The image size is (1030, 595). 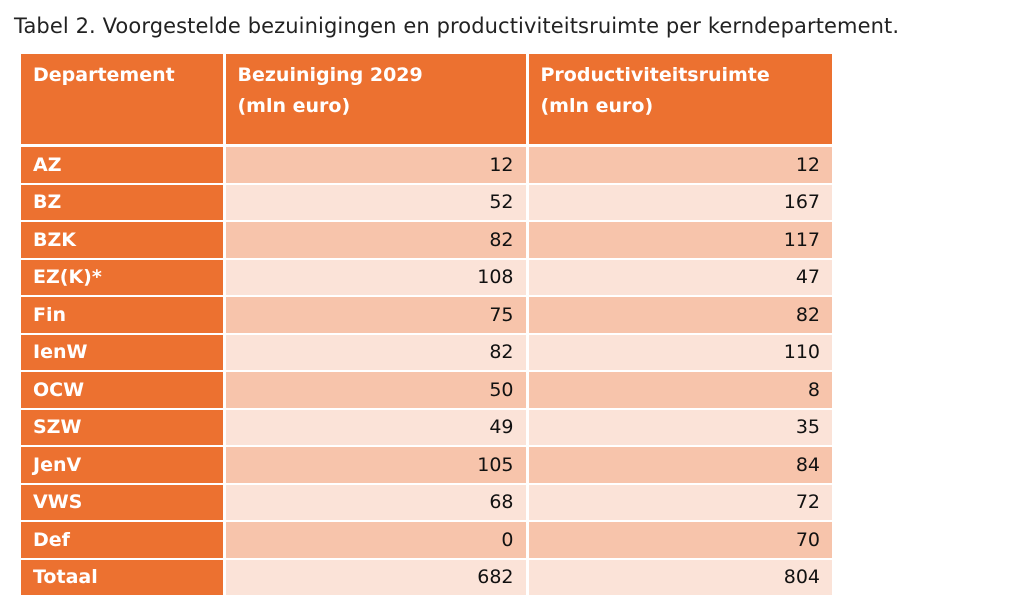 I want to click on cell-department: SZW, so click(x=122, y=428).